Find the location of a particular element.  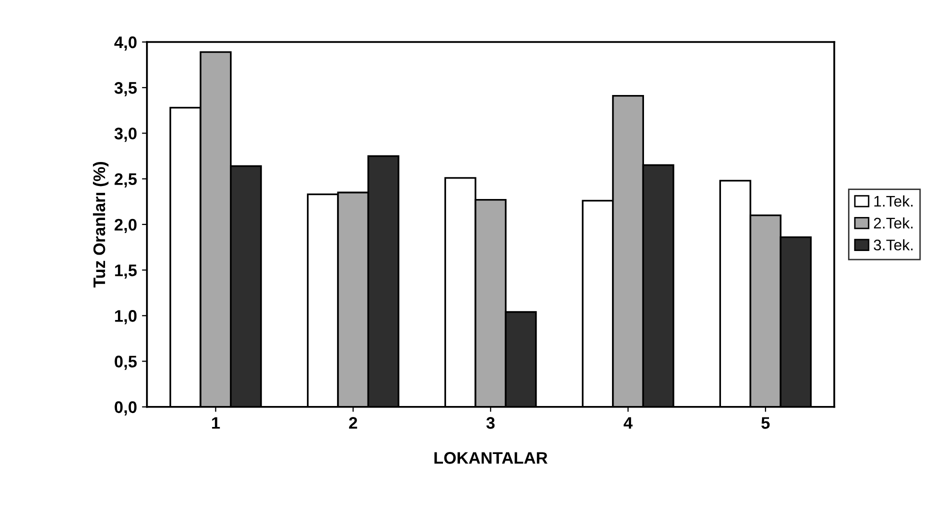

x-tick-label: 3 is located at coordinates (490, 423).